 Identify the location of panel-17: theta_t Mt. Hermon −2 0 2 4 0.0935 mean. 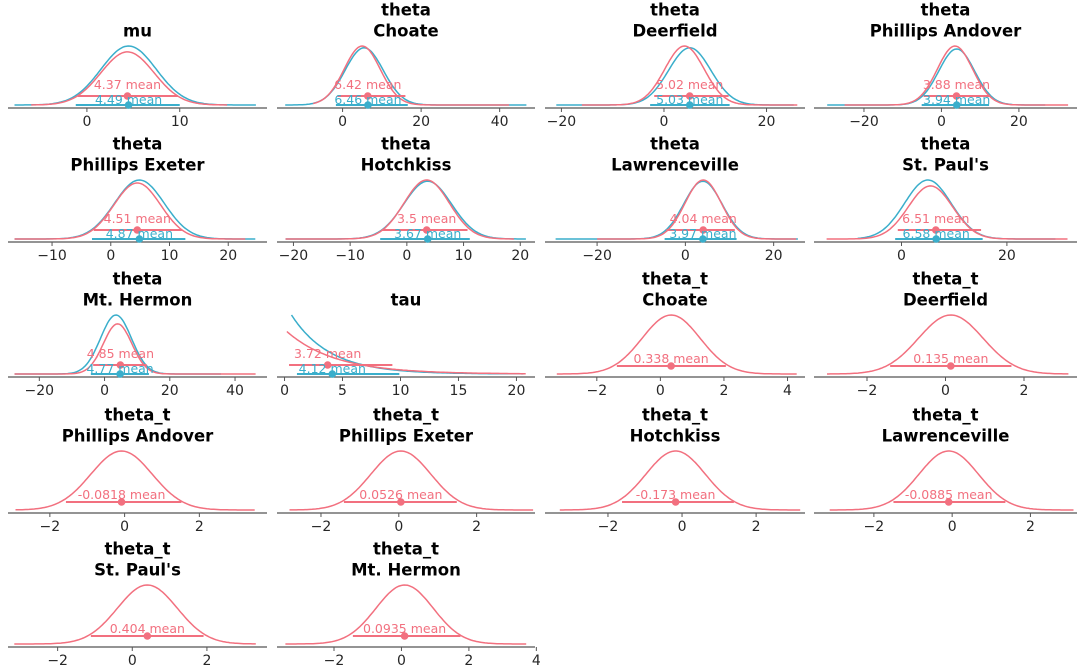
(409, 604).